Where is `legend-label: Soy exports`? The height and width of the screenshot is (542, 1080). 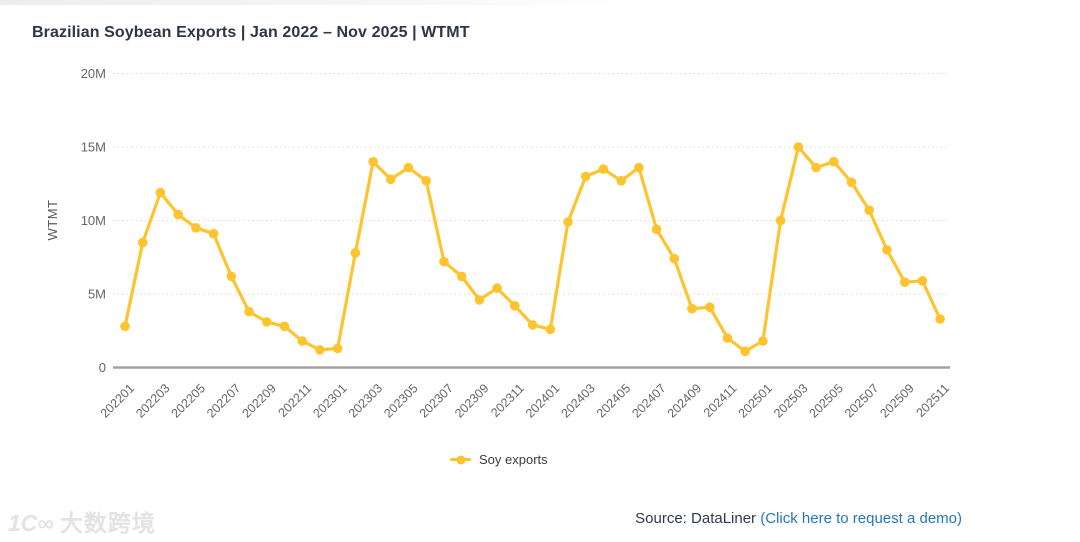
legend-label: Soy exports is located at coordinates (513, 459).